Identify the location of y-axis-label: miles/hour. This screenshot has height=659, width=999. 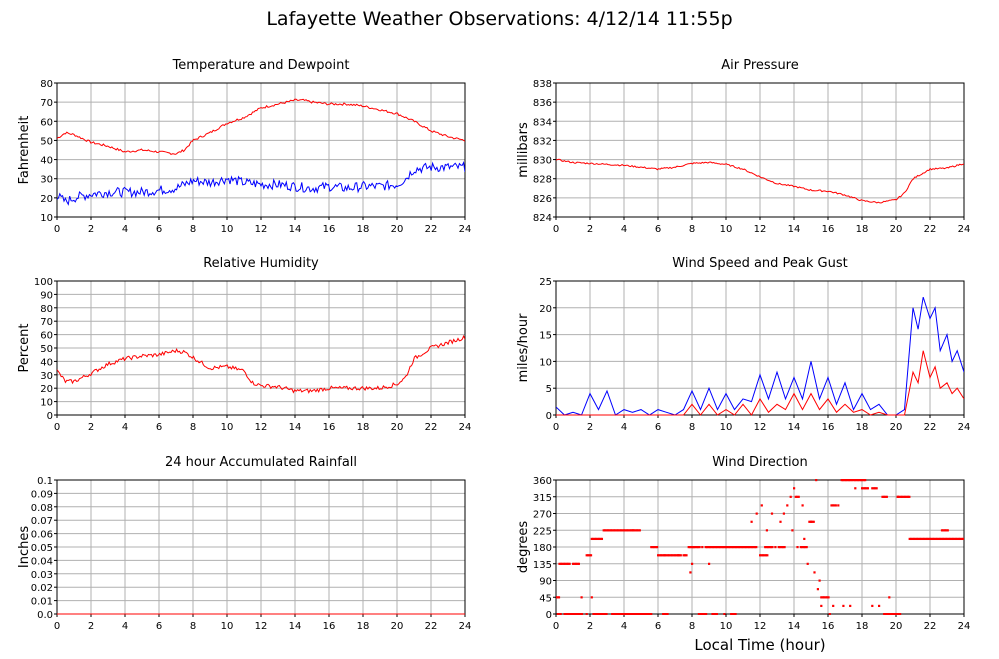
(523, 347).